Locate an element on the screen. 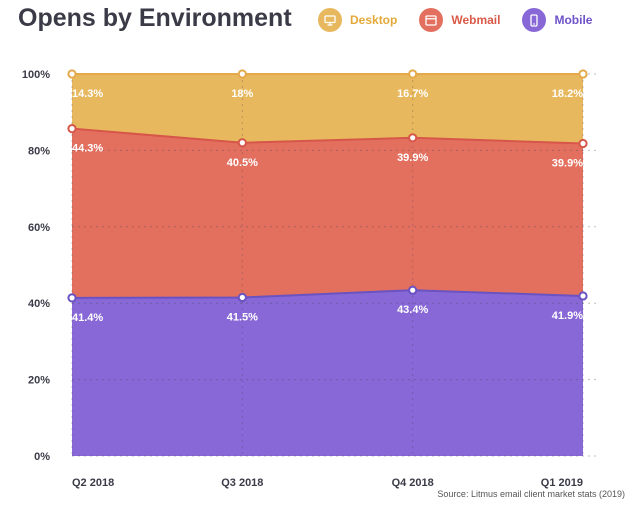 This screenshot has width=641, height=512. legend-item-desktop: Desktop is located at coordinates (357, 20).